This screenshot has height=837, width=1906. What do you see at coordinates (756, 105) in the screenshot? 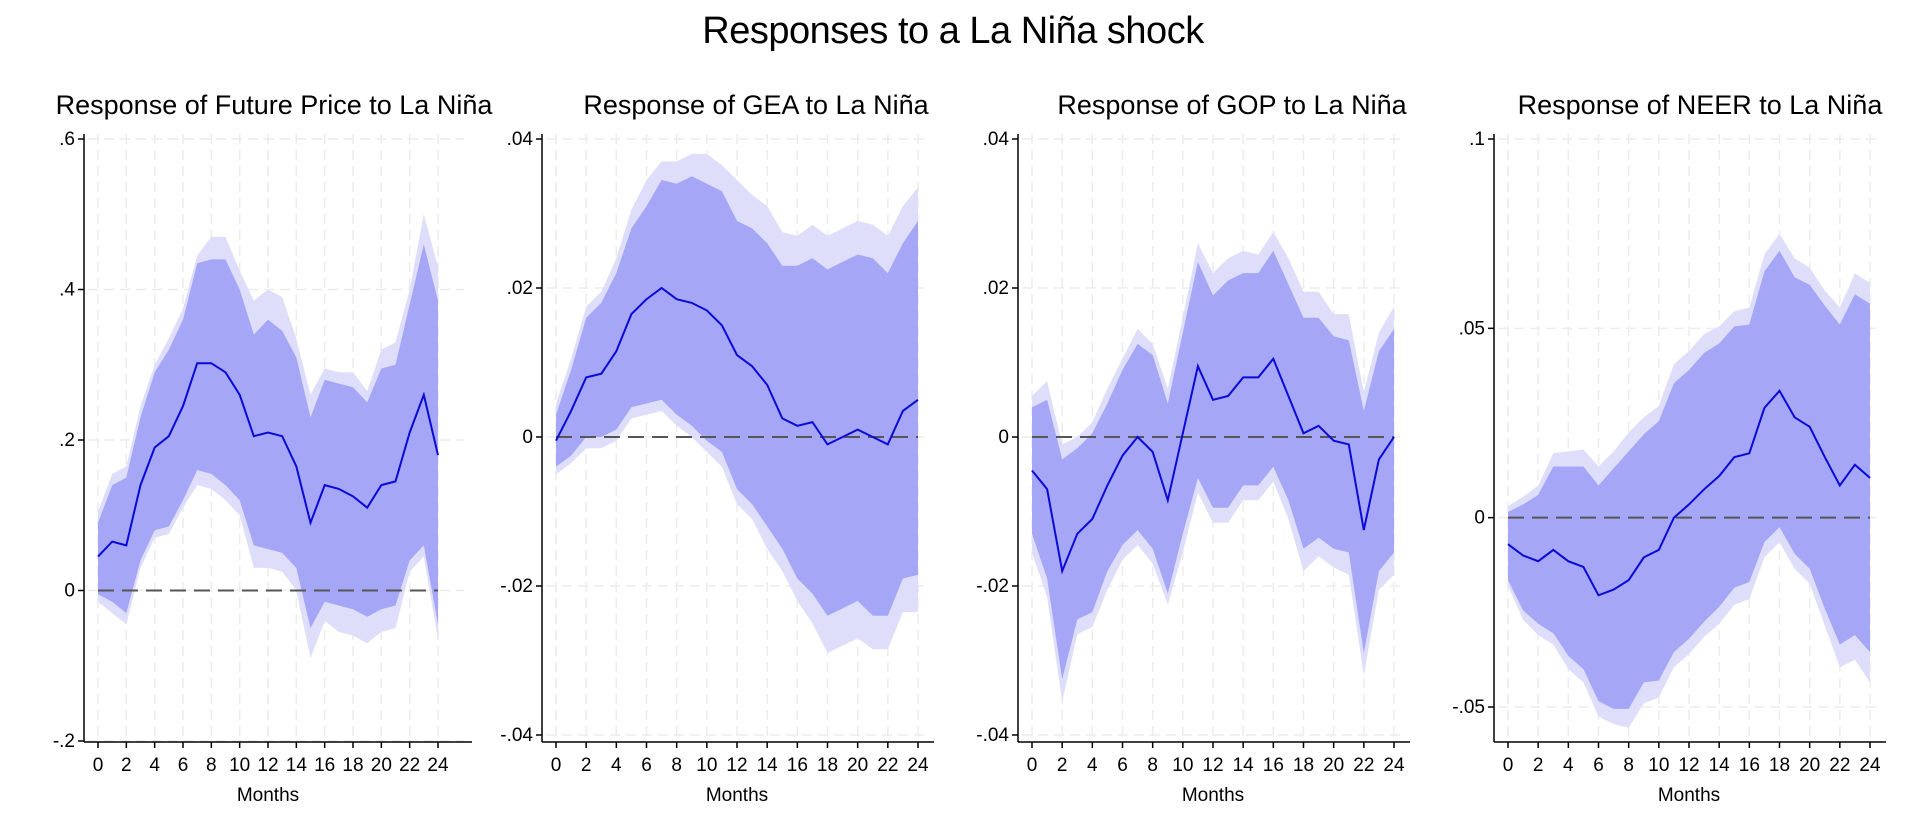
I see `panel-title: Response of GEA to La Niña` at bounding box center [756, 105].